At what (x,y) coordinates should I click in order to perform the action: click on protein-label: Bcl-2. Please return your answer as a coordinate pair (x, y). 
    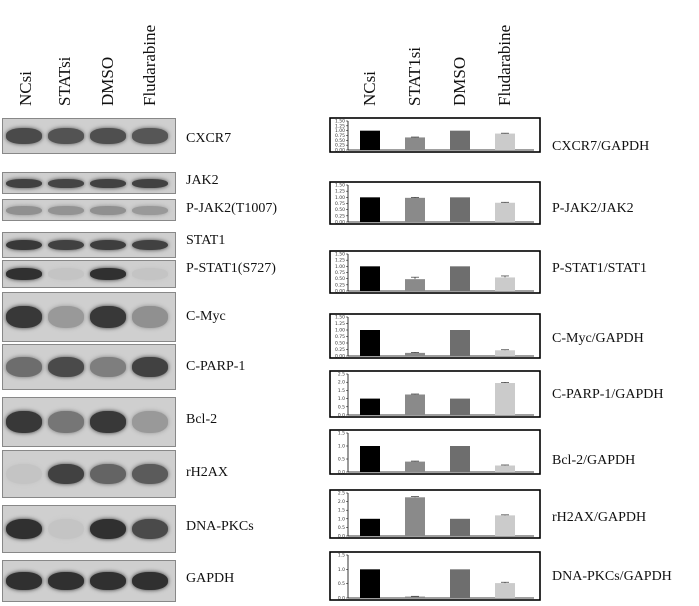
    Looking at the image, I should click on (202, 419).